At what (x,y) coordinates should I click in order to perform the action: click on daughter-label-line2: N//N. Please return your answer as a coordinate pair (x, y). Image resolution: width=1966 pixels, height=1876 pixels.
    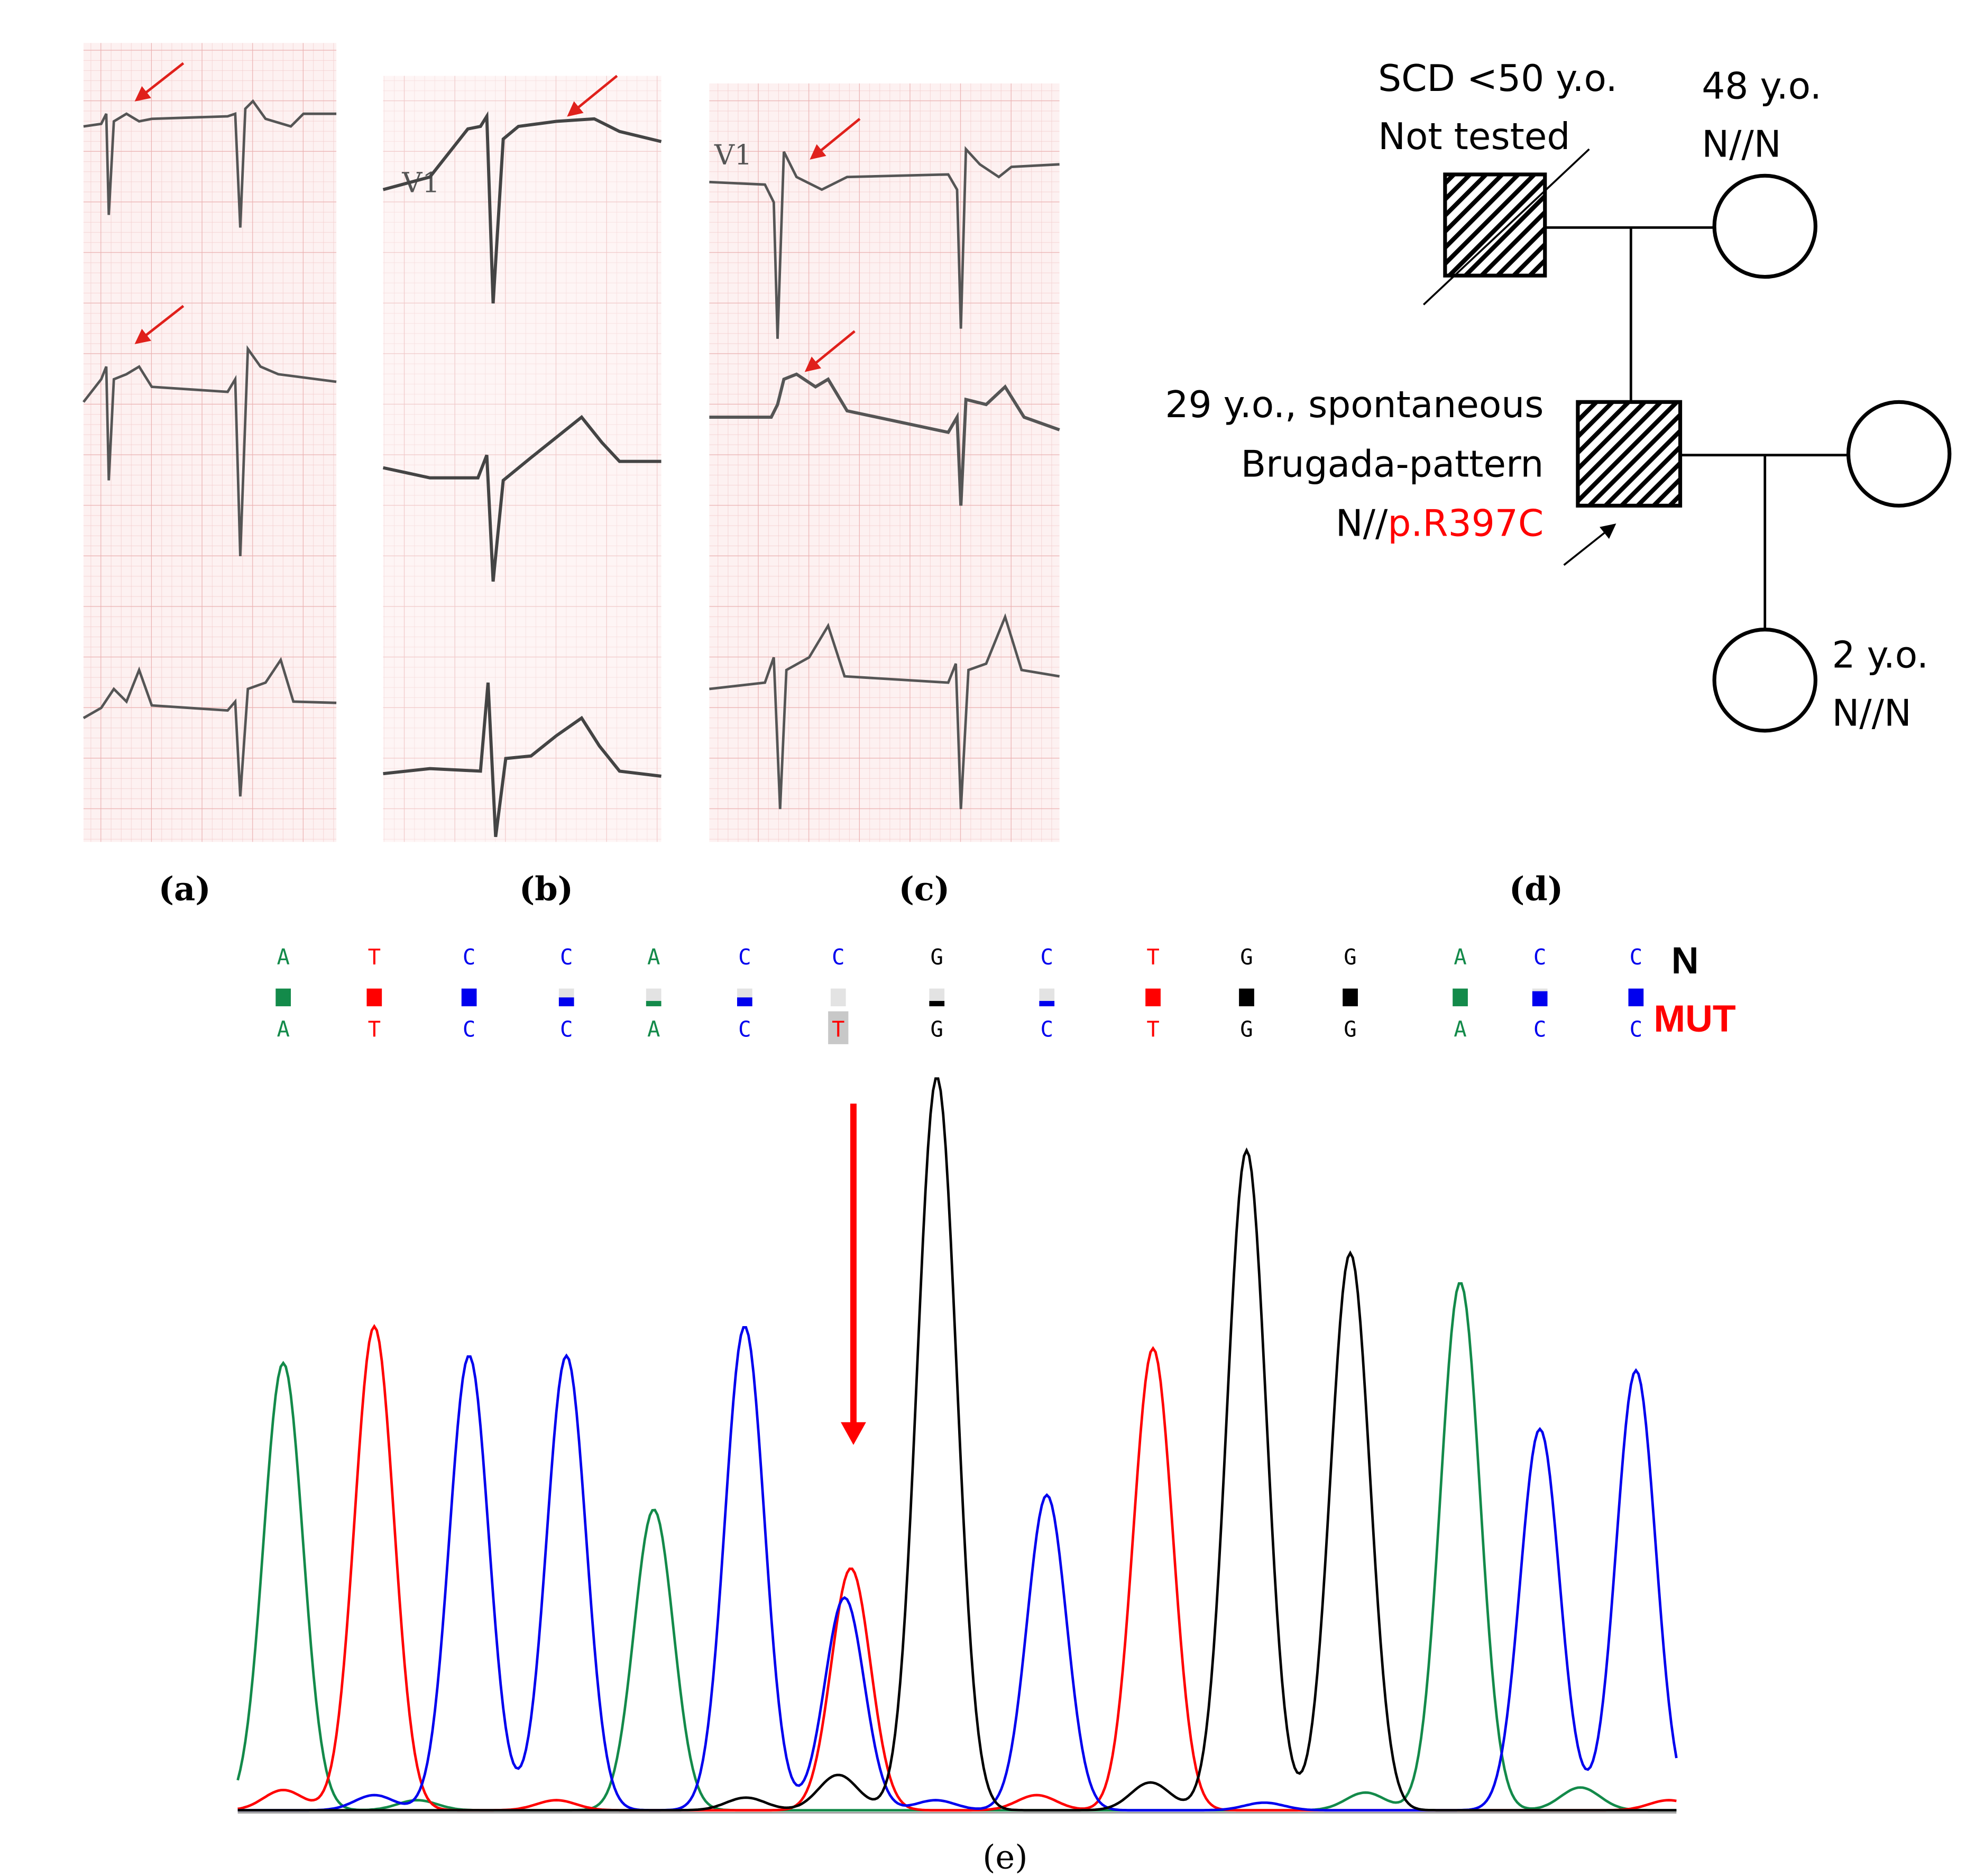
    Looking at the image, I should click on (1872, 713).